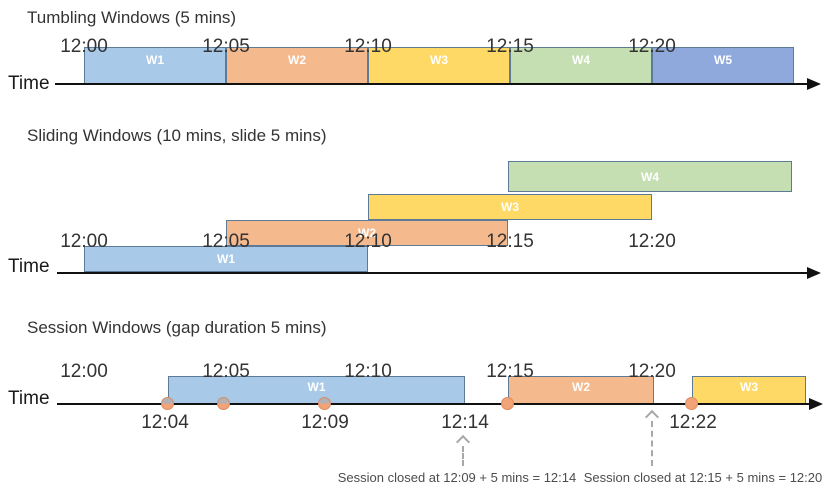  What do you see at coordinates (457, 477) in the screenshot?
I see `annotation-text: Session closed at 12:09 + 5 mins = 12:14` at bounding box center [457, 477].